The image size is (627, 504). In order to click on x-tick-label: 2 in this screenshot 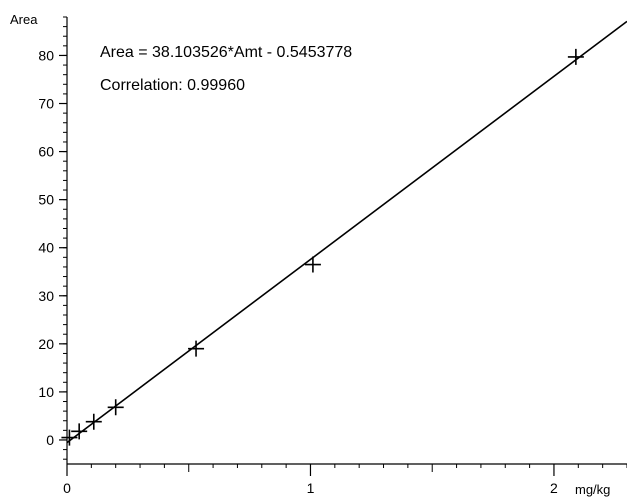, I will do `click(554, 488)`.